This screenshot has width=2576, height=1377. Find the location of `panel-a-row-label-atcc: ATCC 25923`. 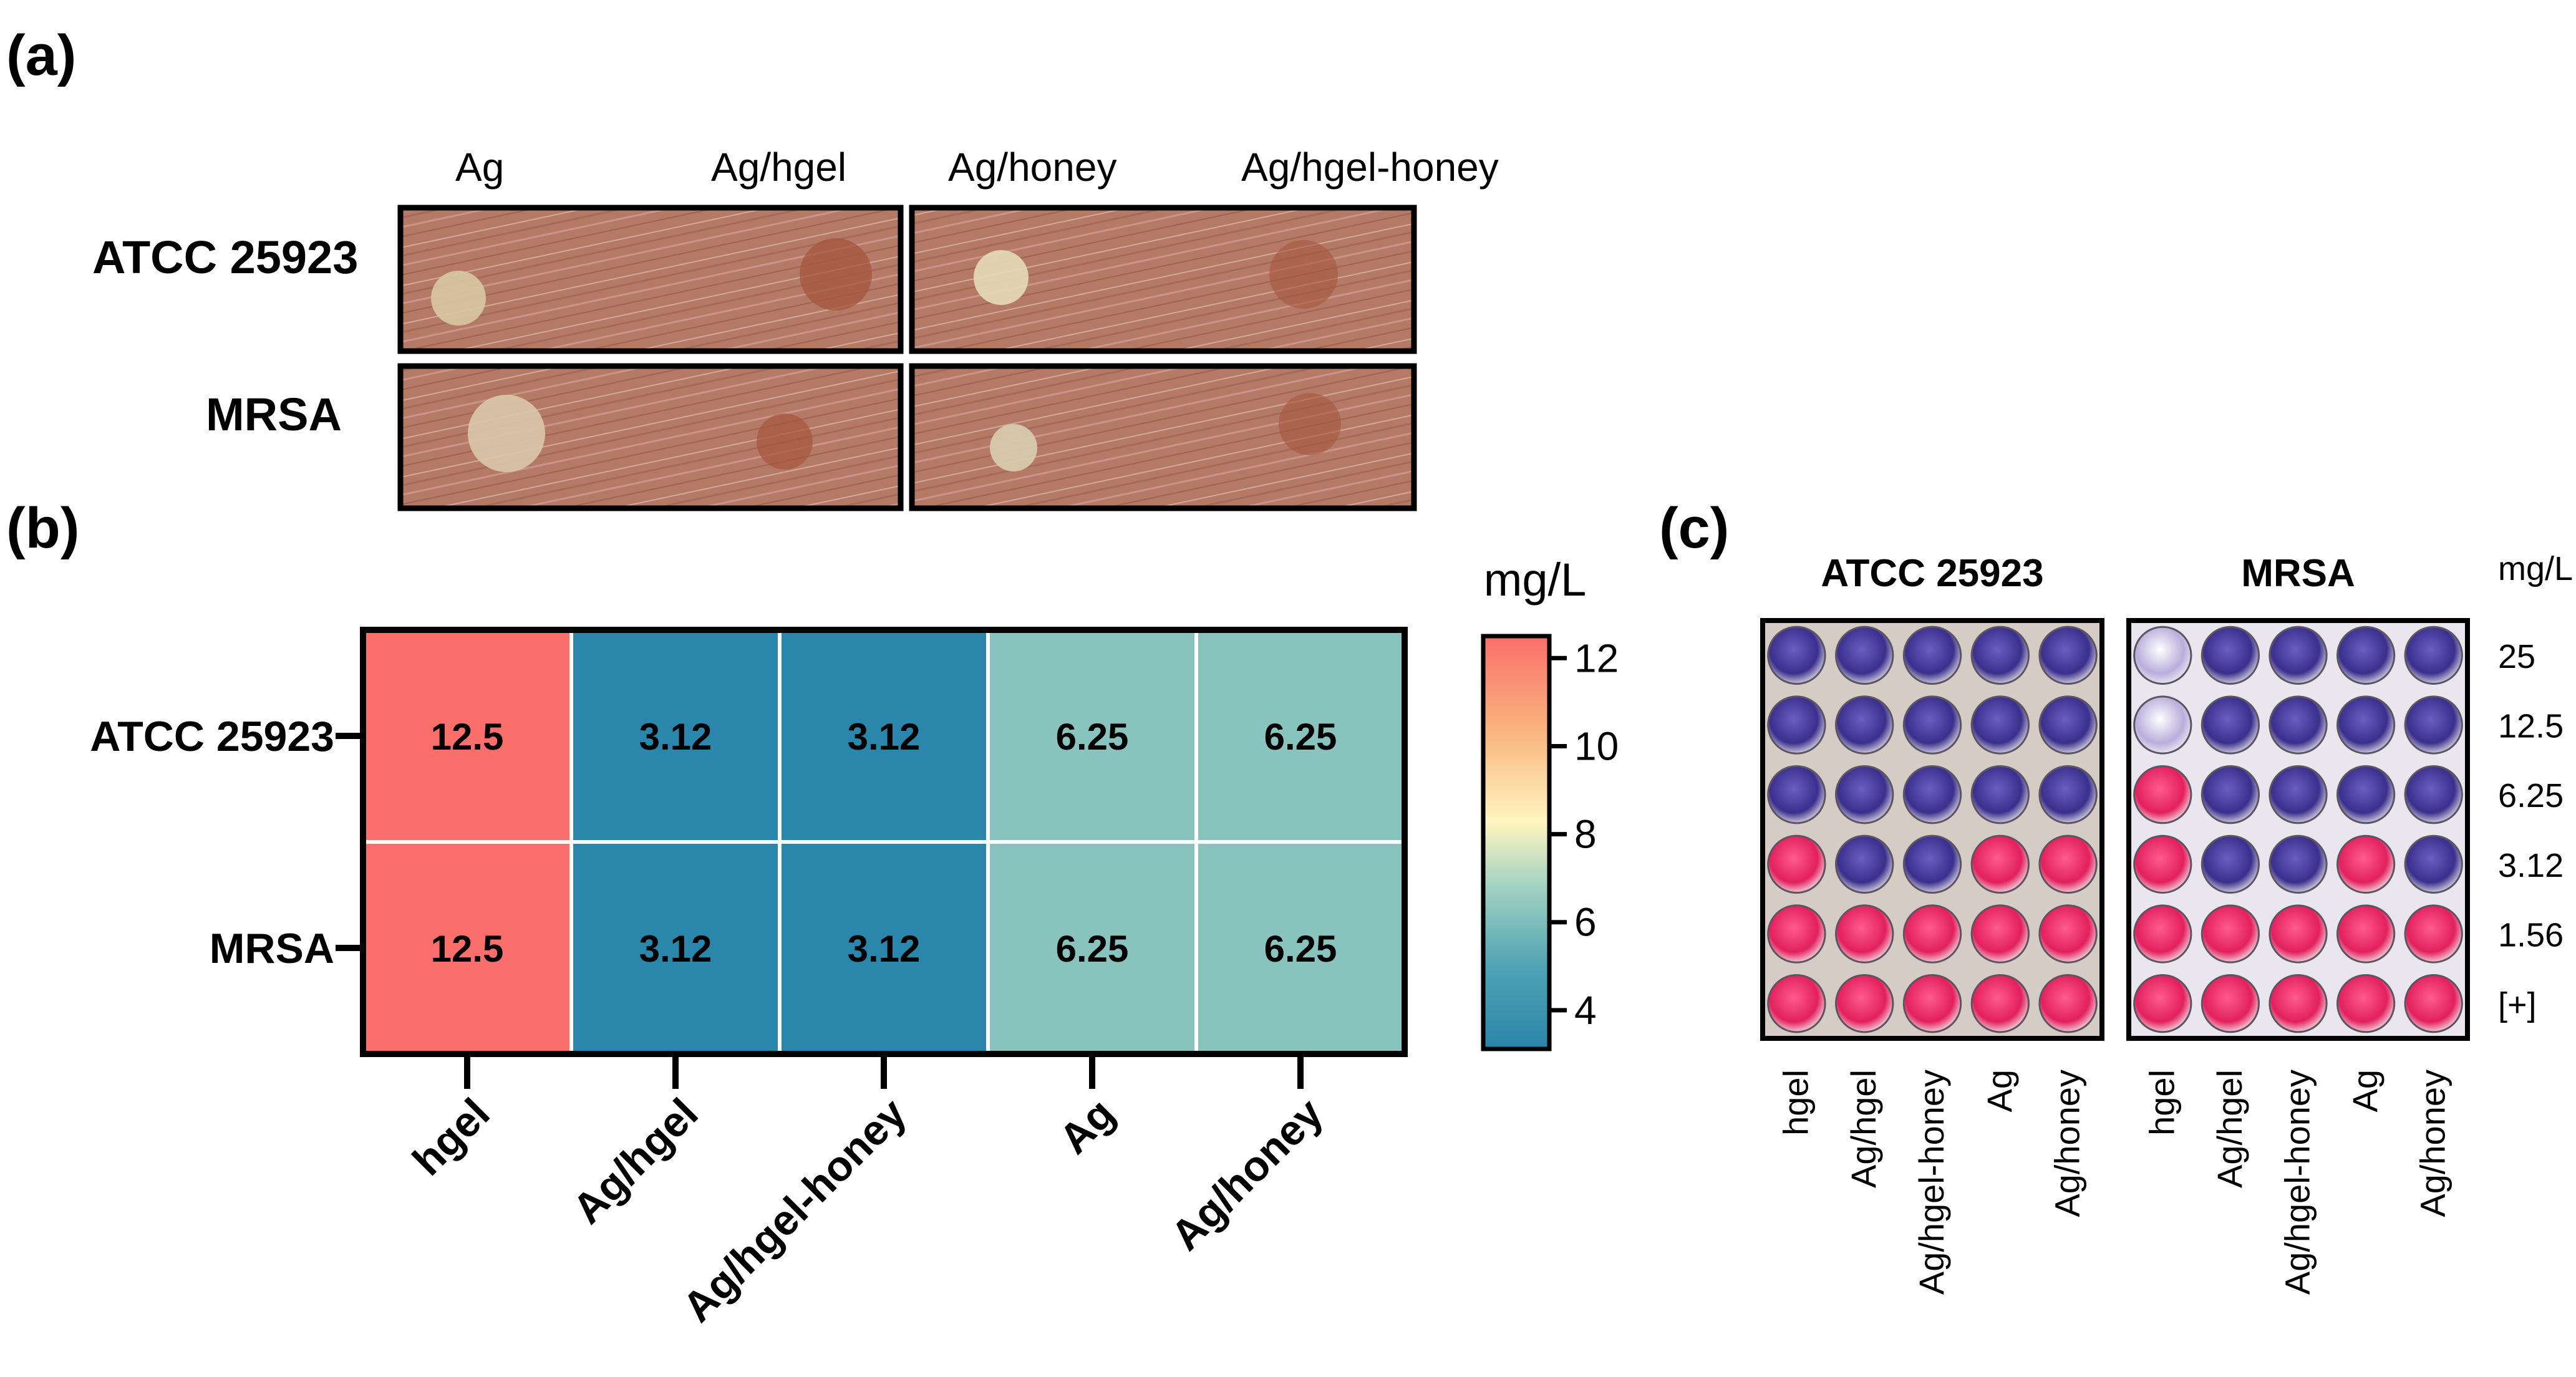

panel-a-row-label-atcc: ATCC 25923 is located at coordinates (225, 257).